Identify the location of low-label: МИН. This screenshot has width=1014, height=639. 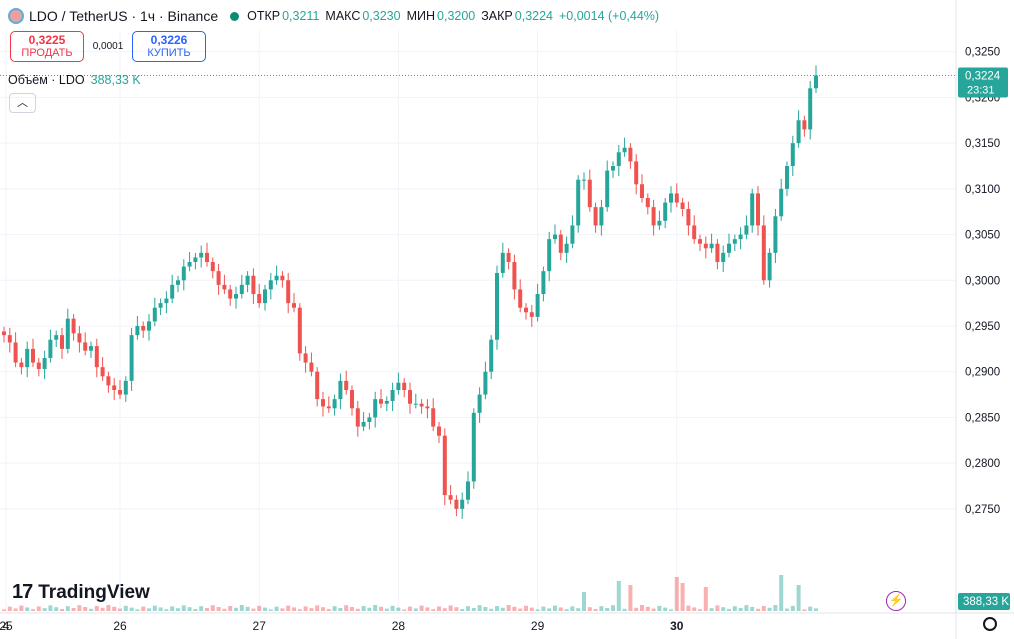
(421, 16).